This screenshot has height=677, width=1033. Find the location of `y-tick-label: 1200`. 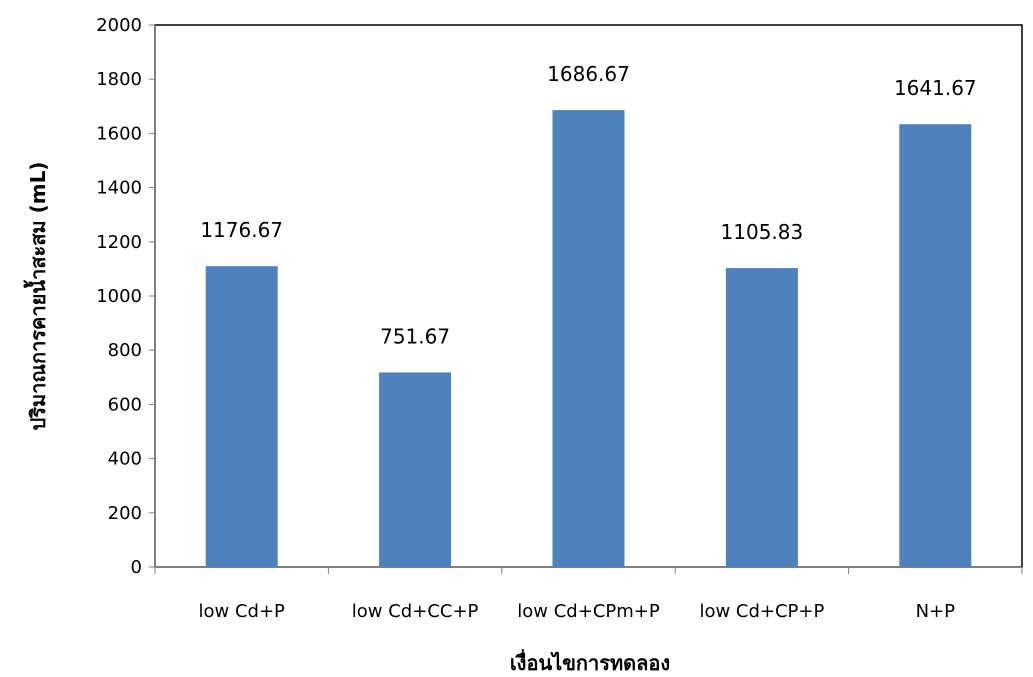

y-tick-label: 1200 is located at coordinates (119, 242).